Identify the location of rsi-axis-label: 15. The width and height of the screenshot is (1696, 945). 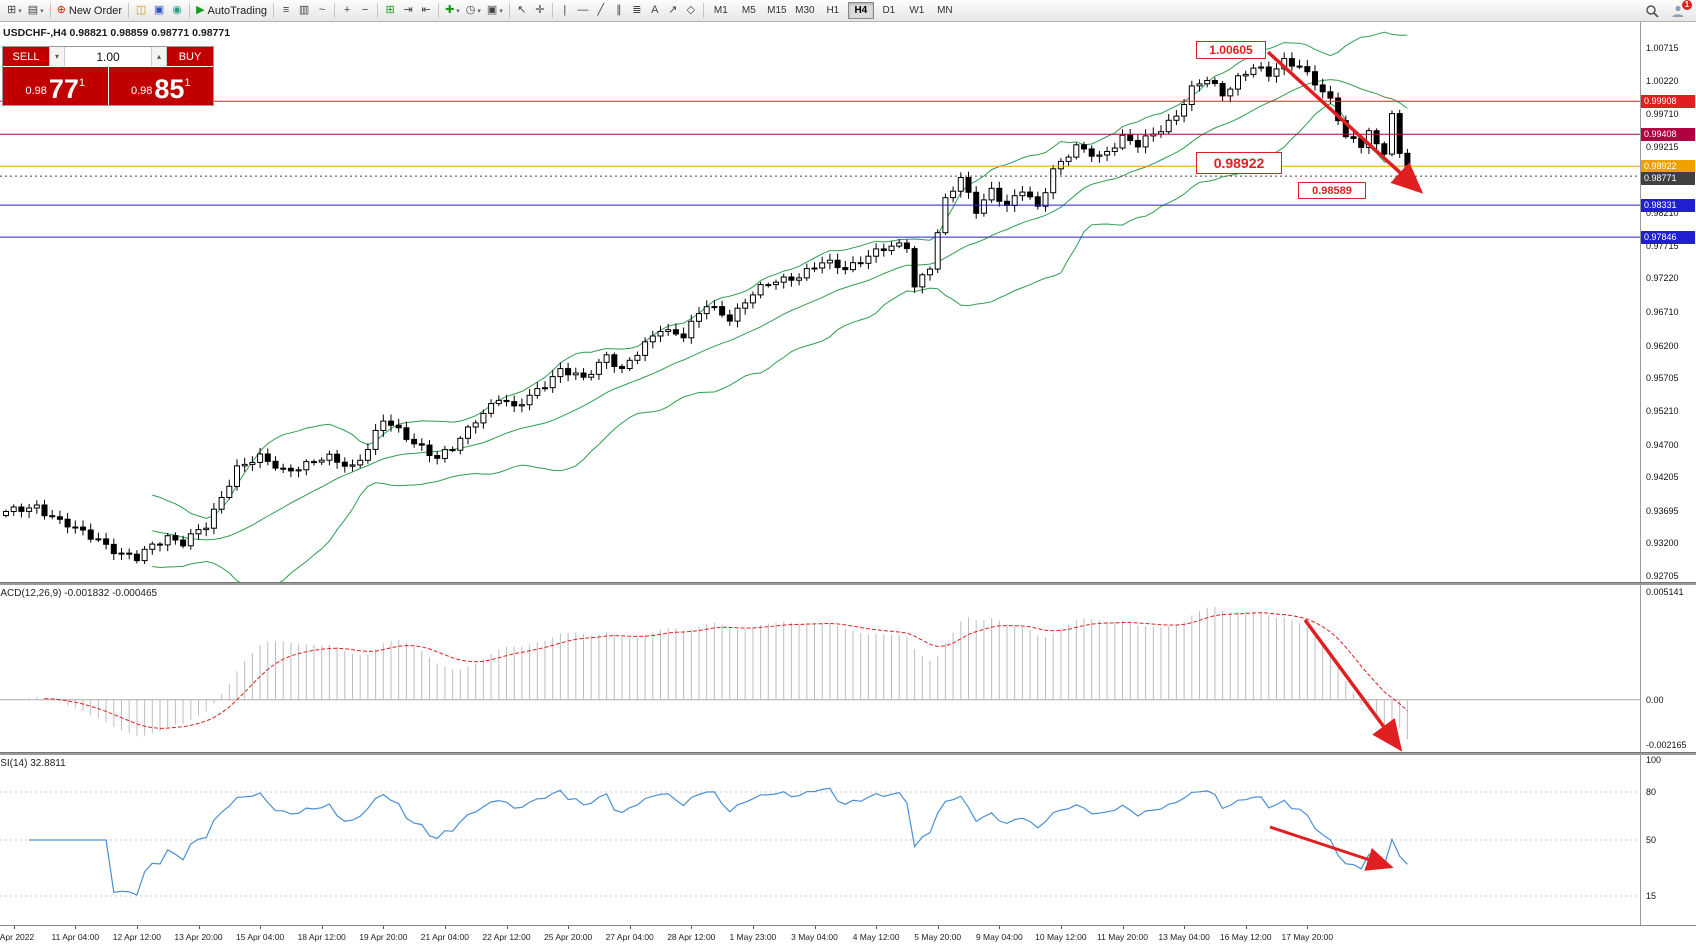
(1651, 896).